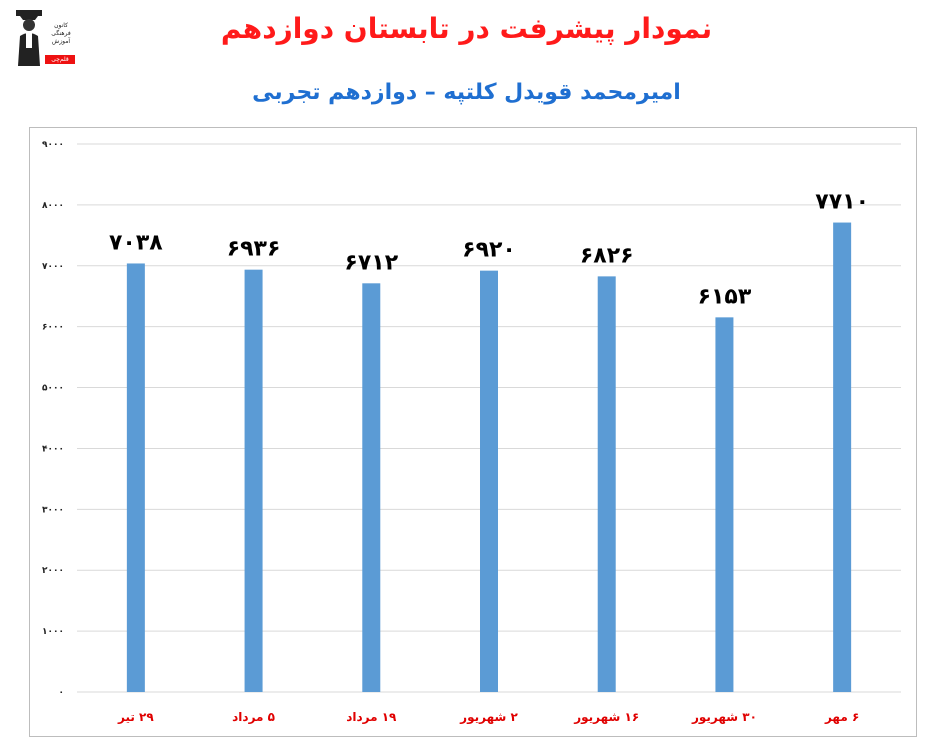 Image resolution: width=933 pixels, height=756 pixels. I want to click on data-label: ۶۸۲۶, so click(607, 255).